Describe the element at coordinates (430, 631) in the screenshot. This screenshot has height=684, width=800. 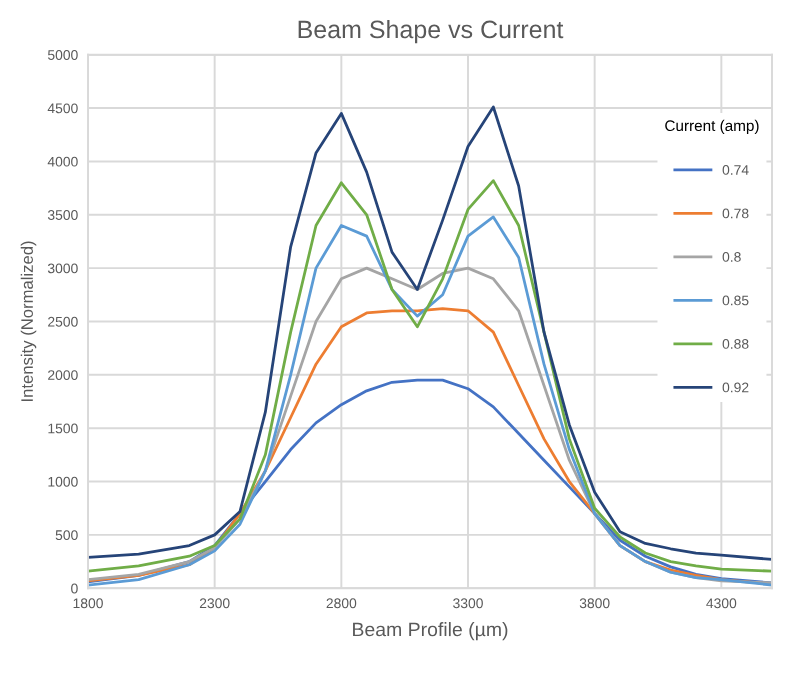
I see `x-axis-title: Beam Profile (µm)` at that location.